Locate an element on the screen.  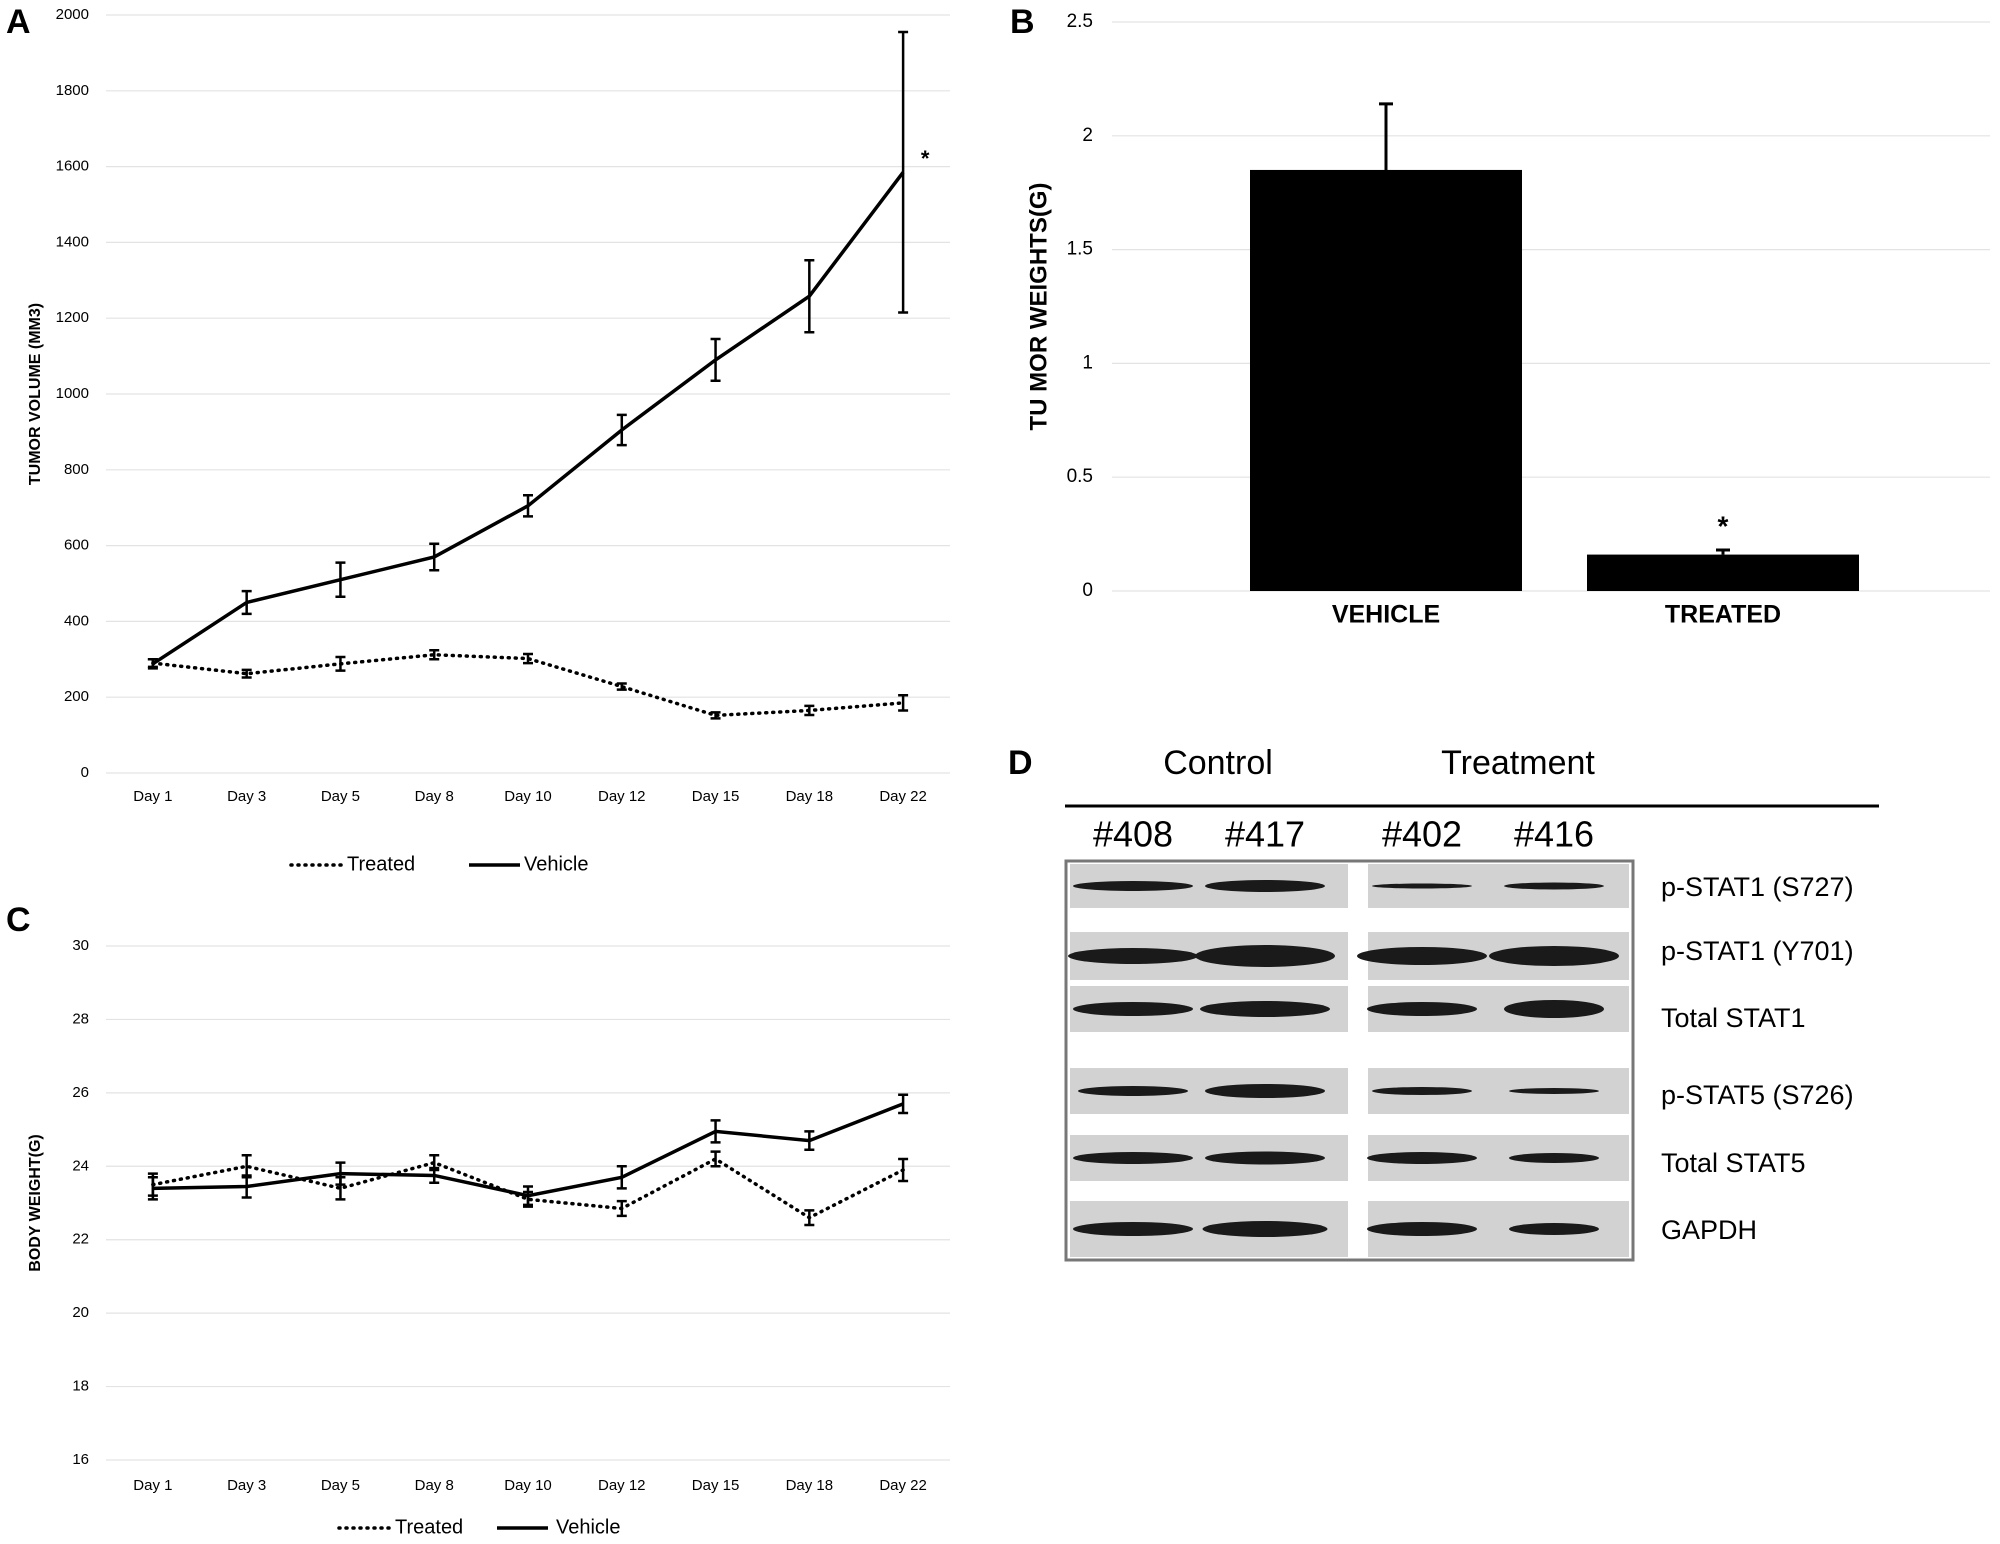
row-label: Total STAT1 is located at coordinates (1733, 1018).